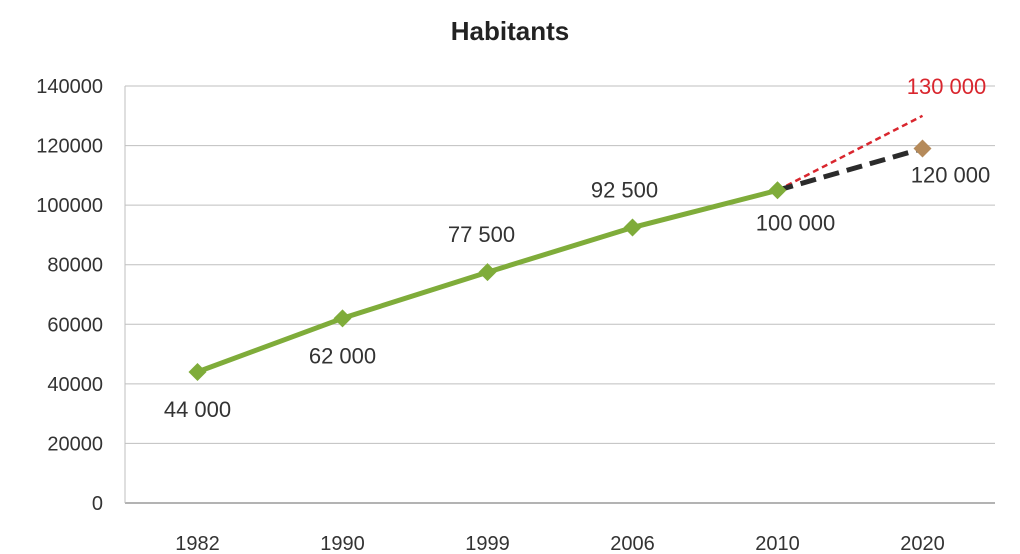  What do you see at coordinates (632, 543) in the screenshot?
I see `x-tick-label: 2006` at bounding box center [632, 543].